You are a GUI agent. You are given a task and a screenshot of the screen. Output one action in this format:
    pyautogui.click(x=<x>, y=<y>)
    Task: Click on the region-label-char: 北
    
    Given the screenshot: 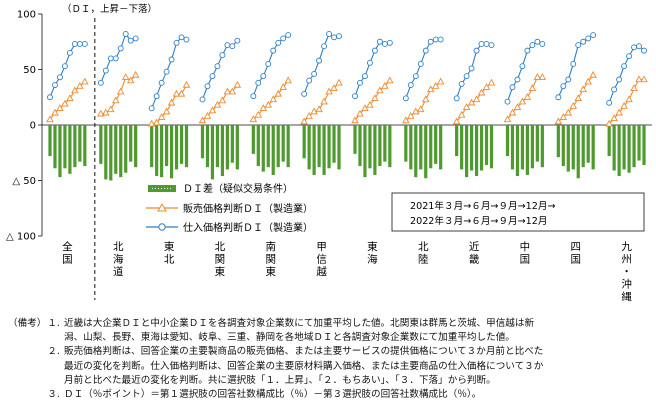 What is the action you would take?
    pyautogui.click(x=118, y=247)
    